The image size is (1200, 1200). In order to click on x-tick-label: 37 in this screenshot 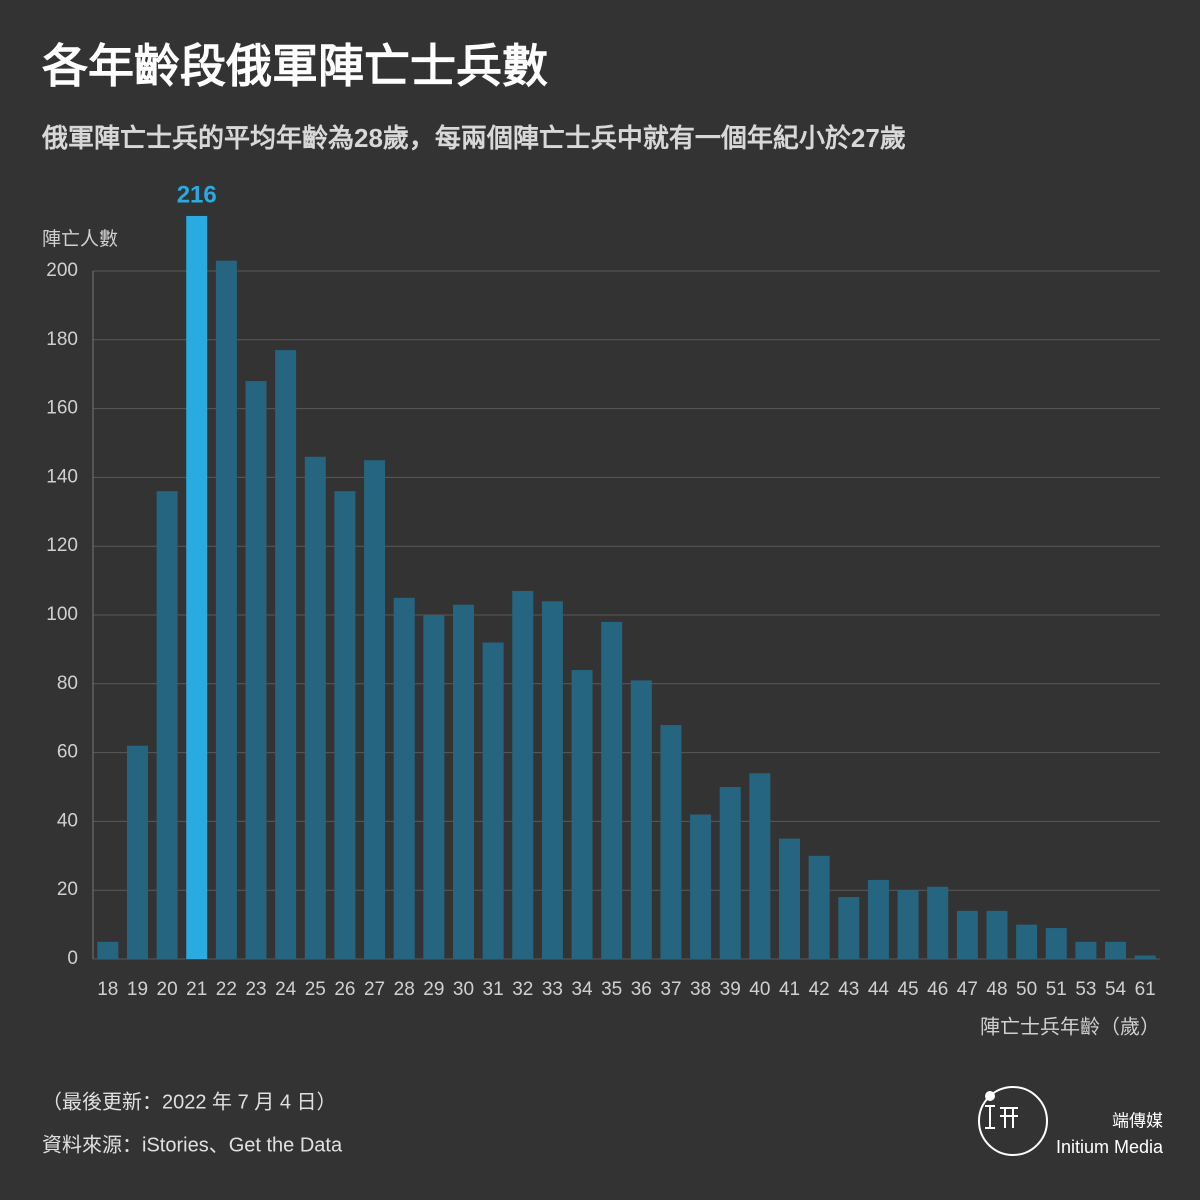, I will do `click(670, 989)`.